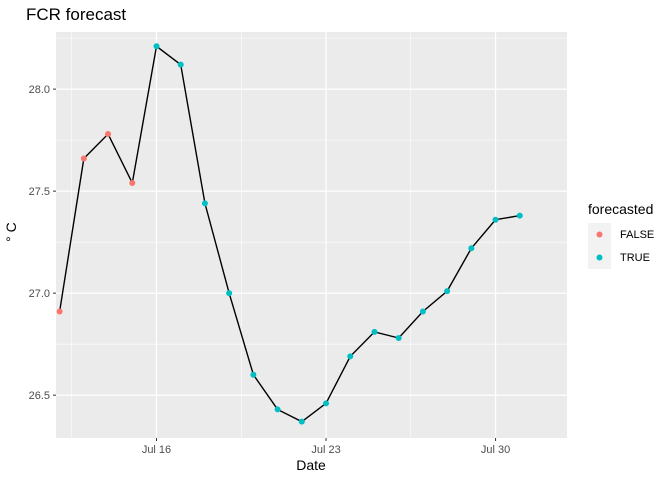 Image resolution: width=672 pixels, height=480 pixels. Describe the element at coordinates (39, 90) in the screenshot. I see `y-tick-label: 28.0` at that location.